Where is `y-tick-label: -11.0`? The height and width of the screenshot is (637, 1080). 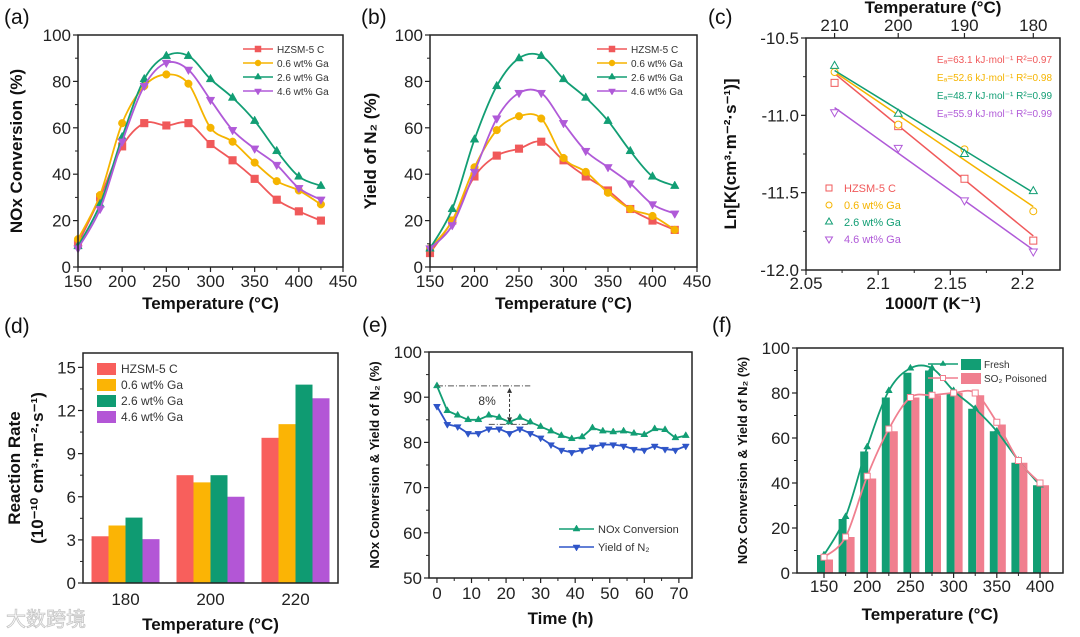 y-tick-label: -11.0 is located at coordinates (781, 115).